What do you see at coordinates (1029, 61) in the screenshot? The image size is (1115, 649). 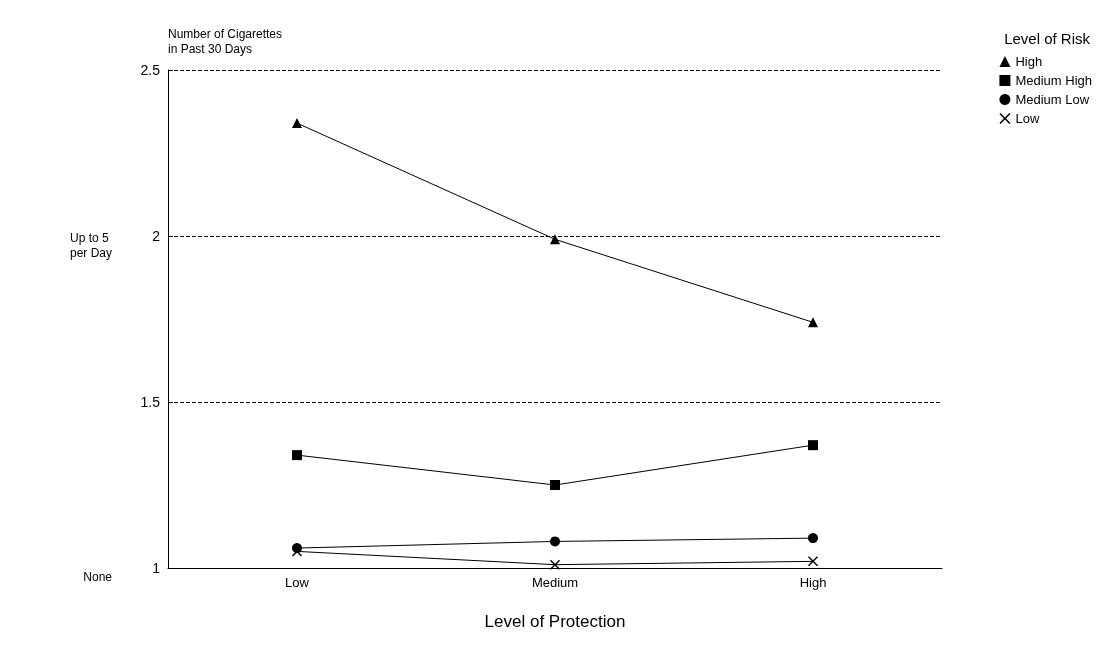 I see `legend-label: High` at bounding box center [1029, 61].